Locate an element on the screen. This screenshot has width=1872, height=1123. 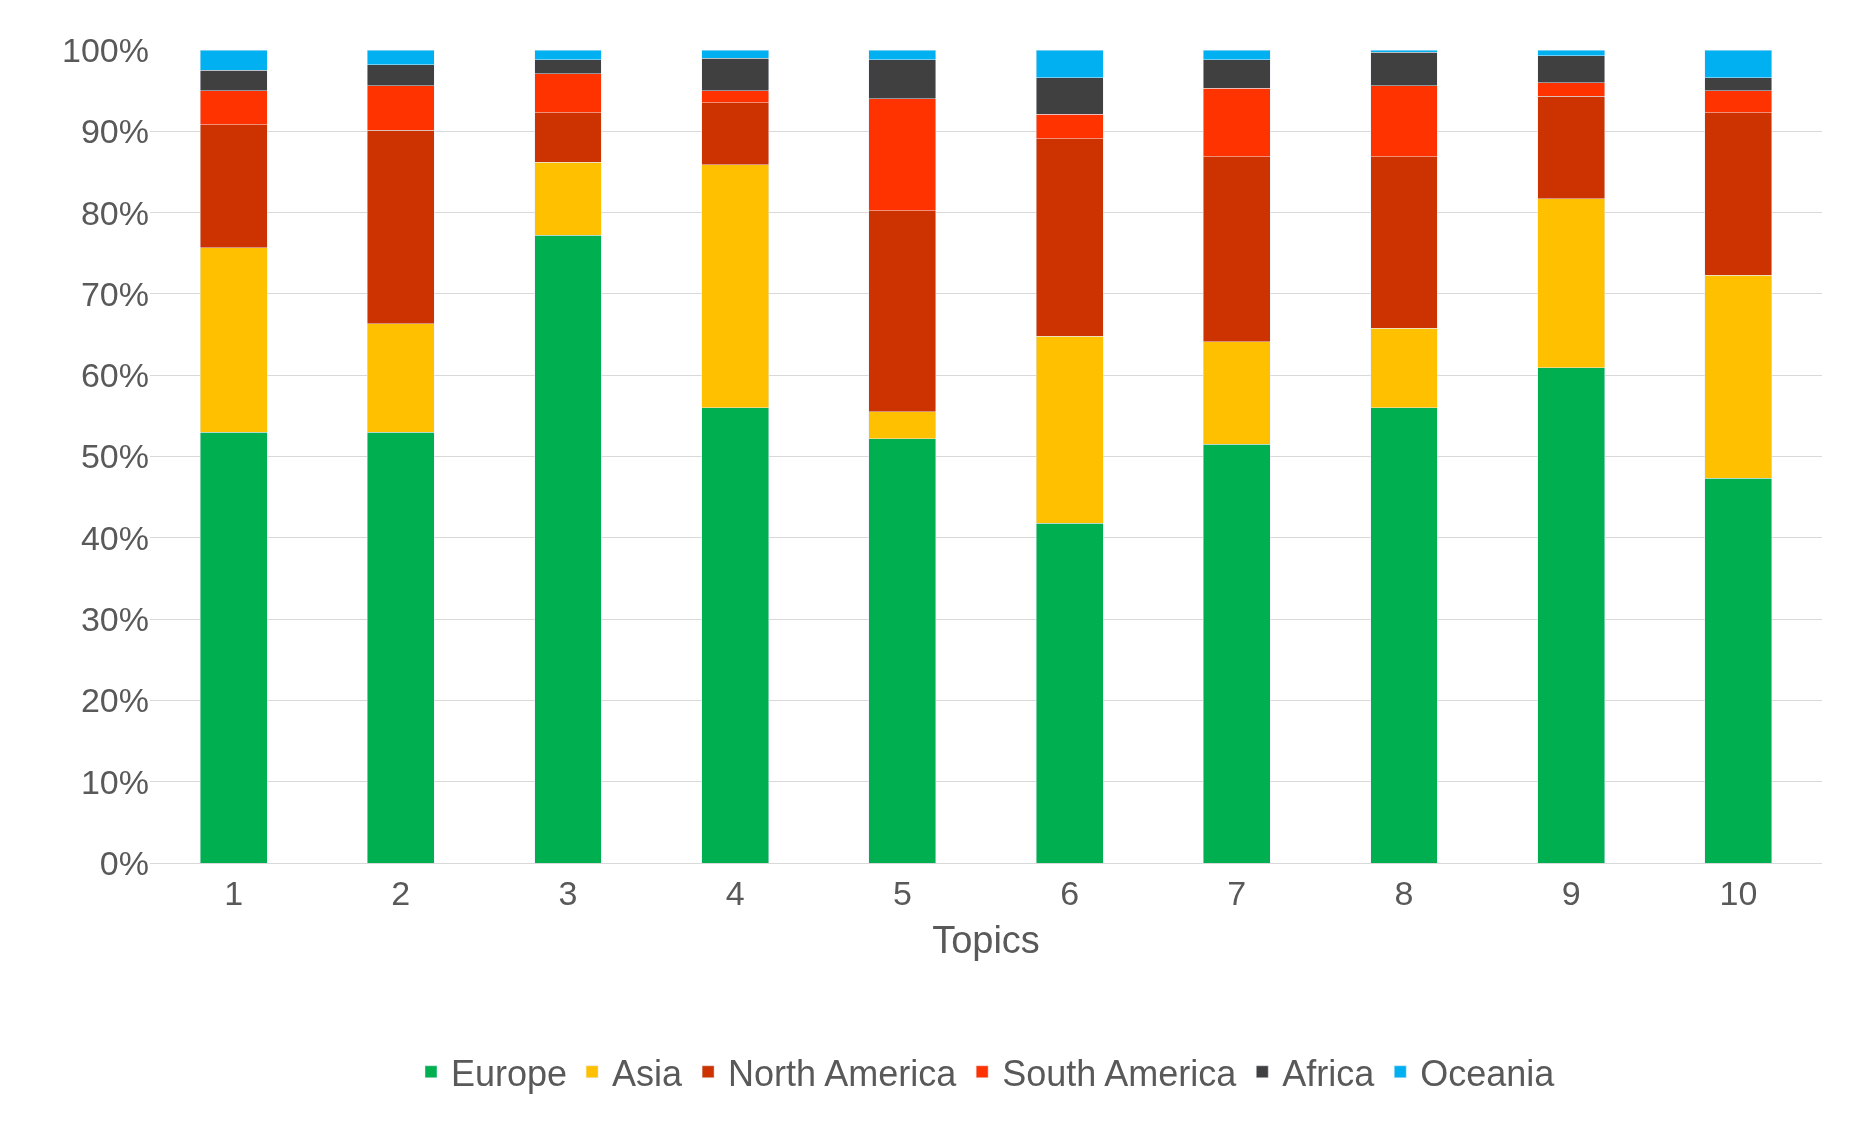
y-tick-label: 20% is located at coordinates (114, 700).